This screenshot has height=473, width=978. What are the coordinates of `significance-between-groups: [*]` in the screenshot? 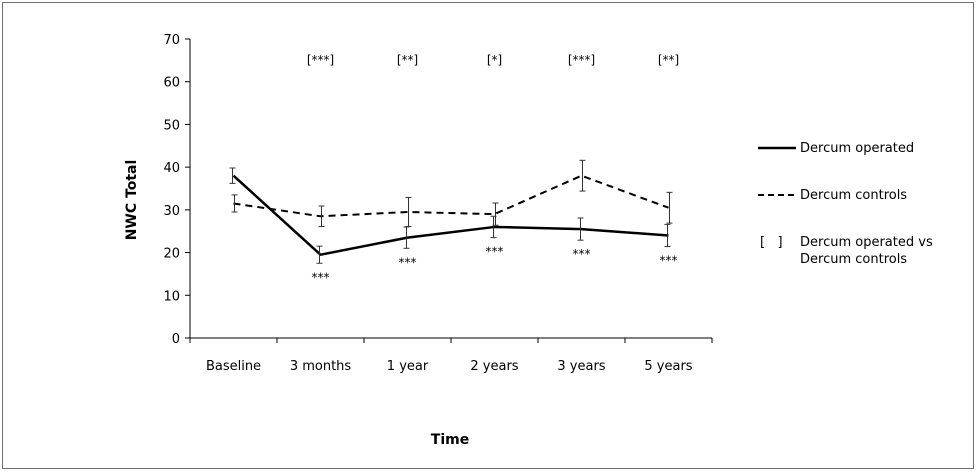 It's located at (494, 60).